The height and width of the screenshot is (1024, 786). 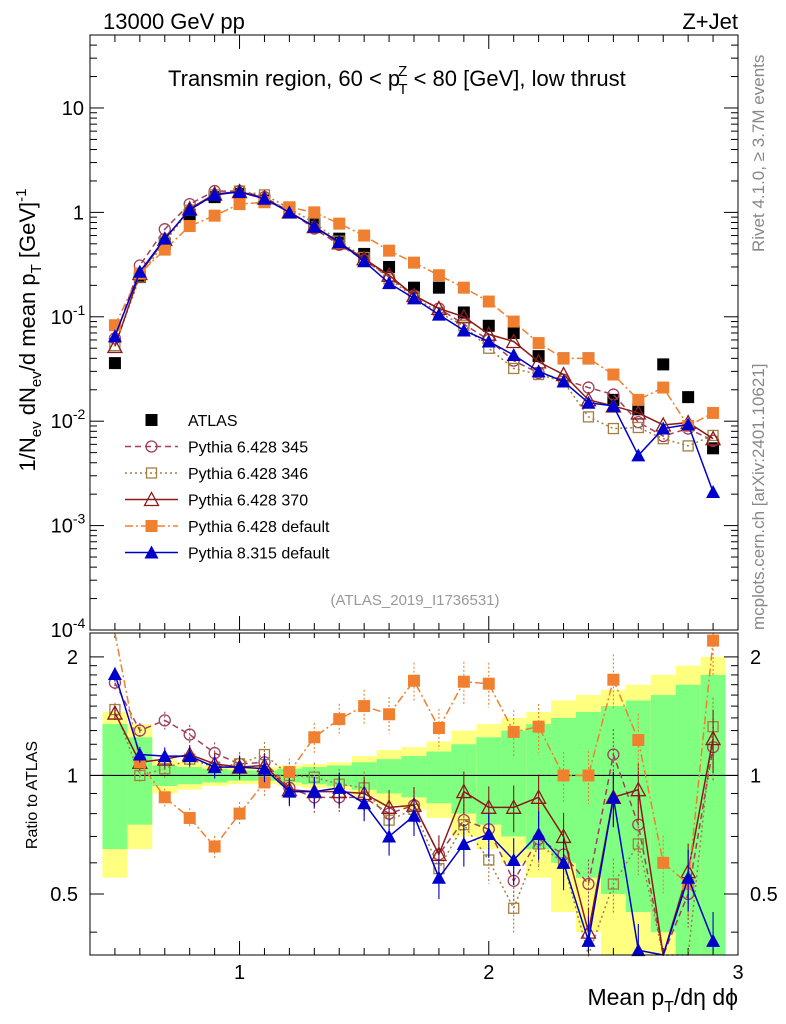 I want to click on legend-label: ATLAS, so click(x=213, y=421).